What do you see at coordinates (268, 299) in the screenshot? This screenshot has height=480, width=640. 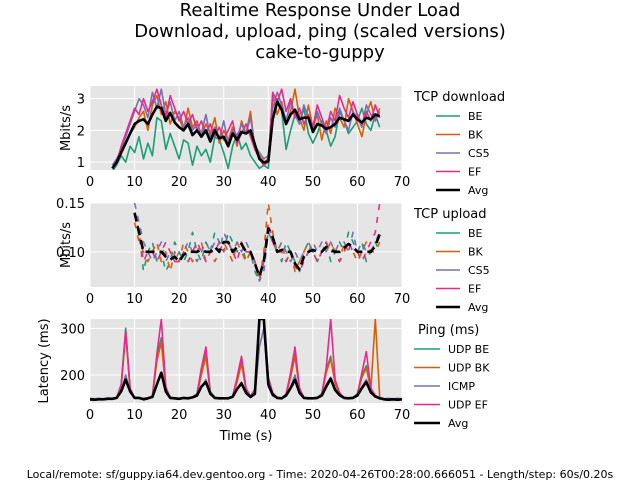 I see `upload-xtick-label-40: 40` at bounding box center [268, 299].